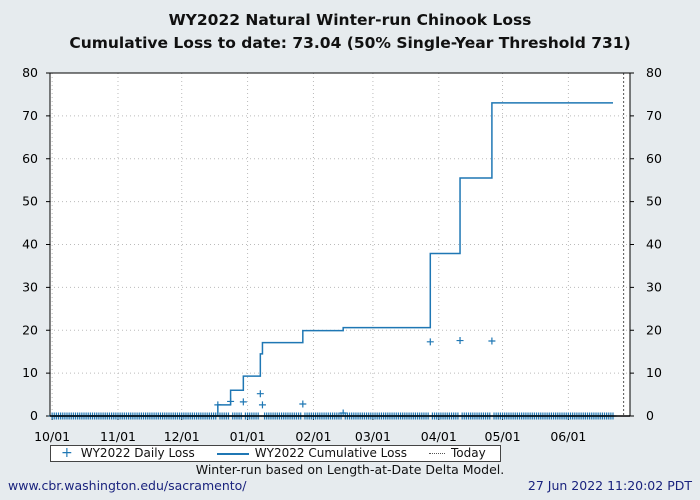 This screenshot has width=700, height=500. Describe the element at coordinates (30, 201) in the screenshot. I see `y-tick-label: 50` at that location.